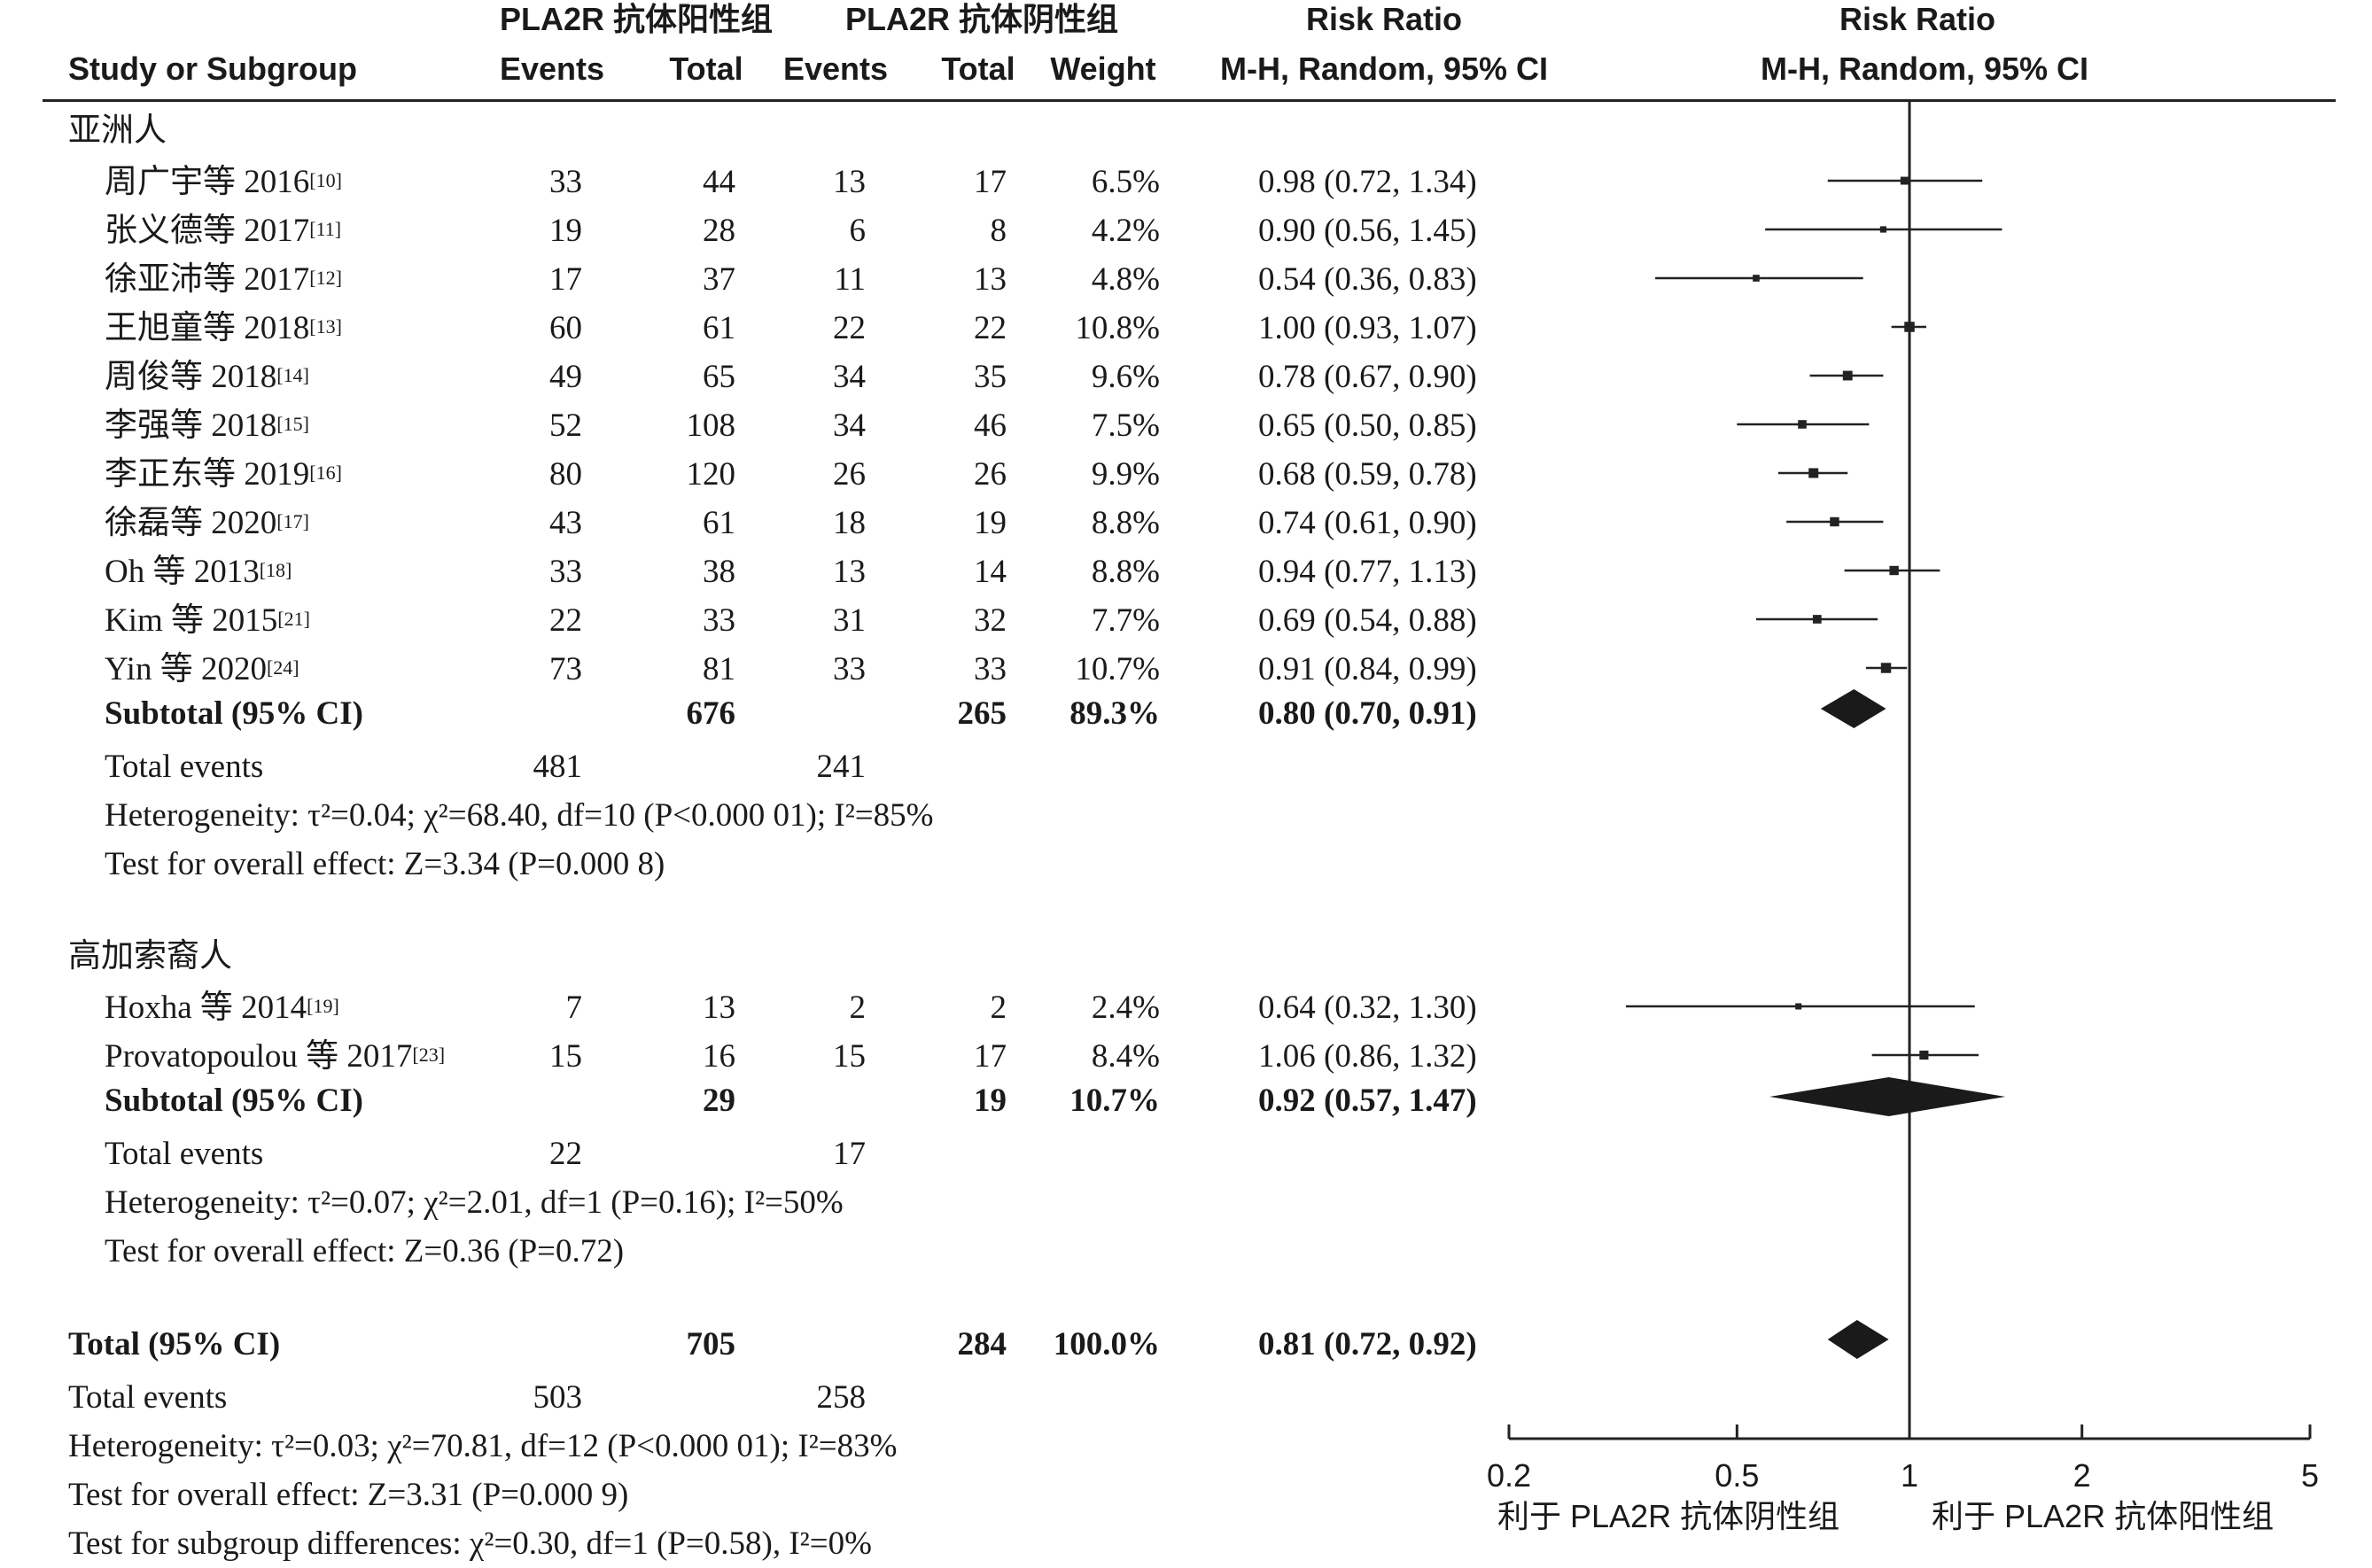 Image resolution: width=2372 pixels, height=1568 pixels. I want to click on ci-cell: 0.98 (0.72, 1.34), so click(1367, 182).